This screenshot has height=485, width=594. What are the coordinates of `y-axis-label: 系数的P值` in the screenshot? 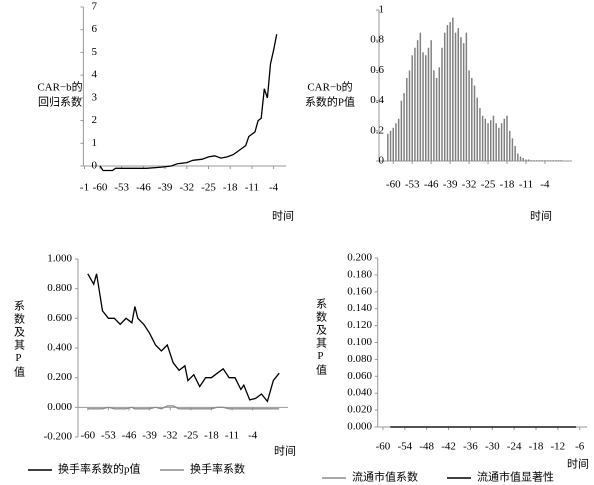 It's located at (330, 102).